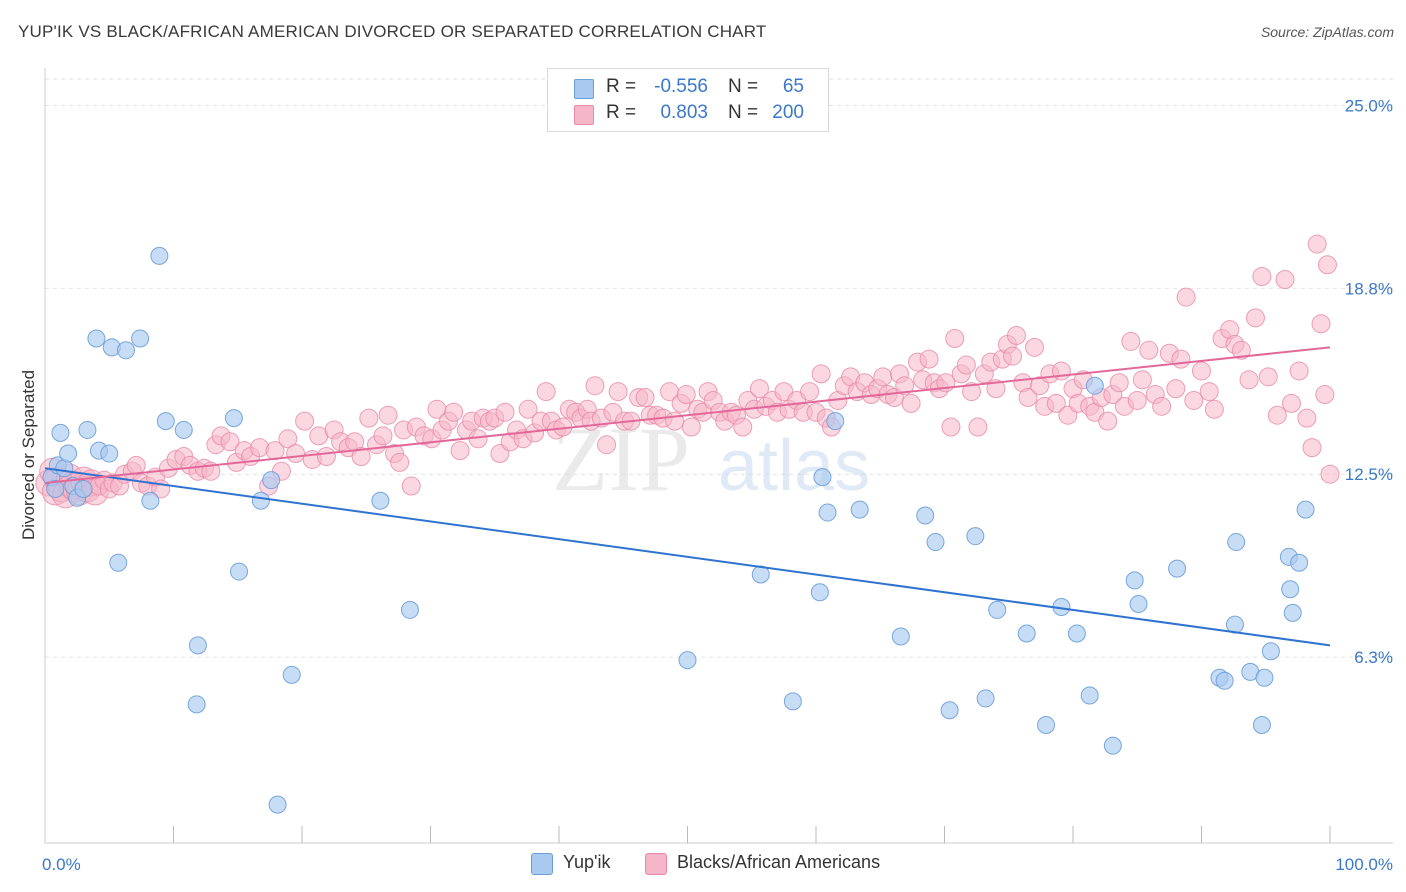 This screenshot has height=892, width=1406. Describe the element at coordinates (1373, 657) in the screenshot. I see `y-tick-label: 6.3%` at that location.